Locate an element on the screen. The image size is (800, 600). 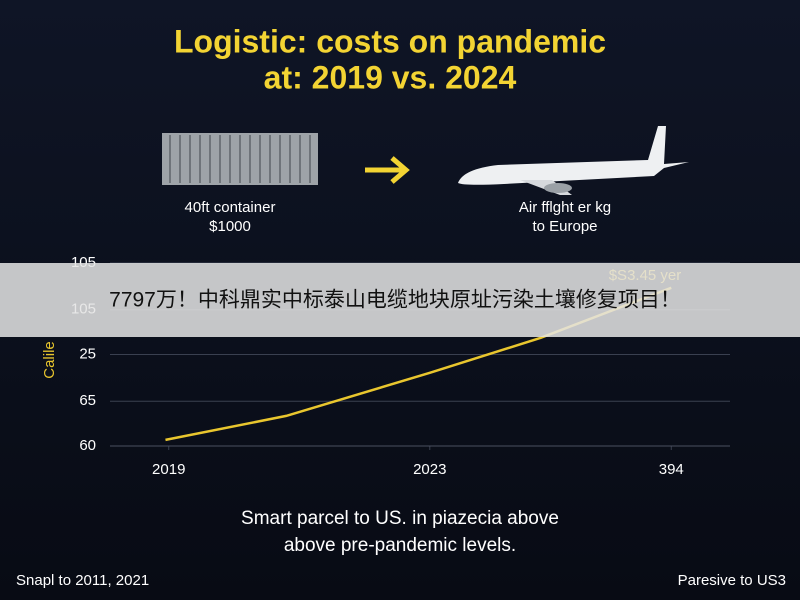
title-line: at: 2019 vs. 2024 is located at coordinates (390, 77).